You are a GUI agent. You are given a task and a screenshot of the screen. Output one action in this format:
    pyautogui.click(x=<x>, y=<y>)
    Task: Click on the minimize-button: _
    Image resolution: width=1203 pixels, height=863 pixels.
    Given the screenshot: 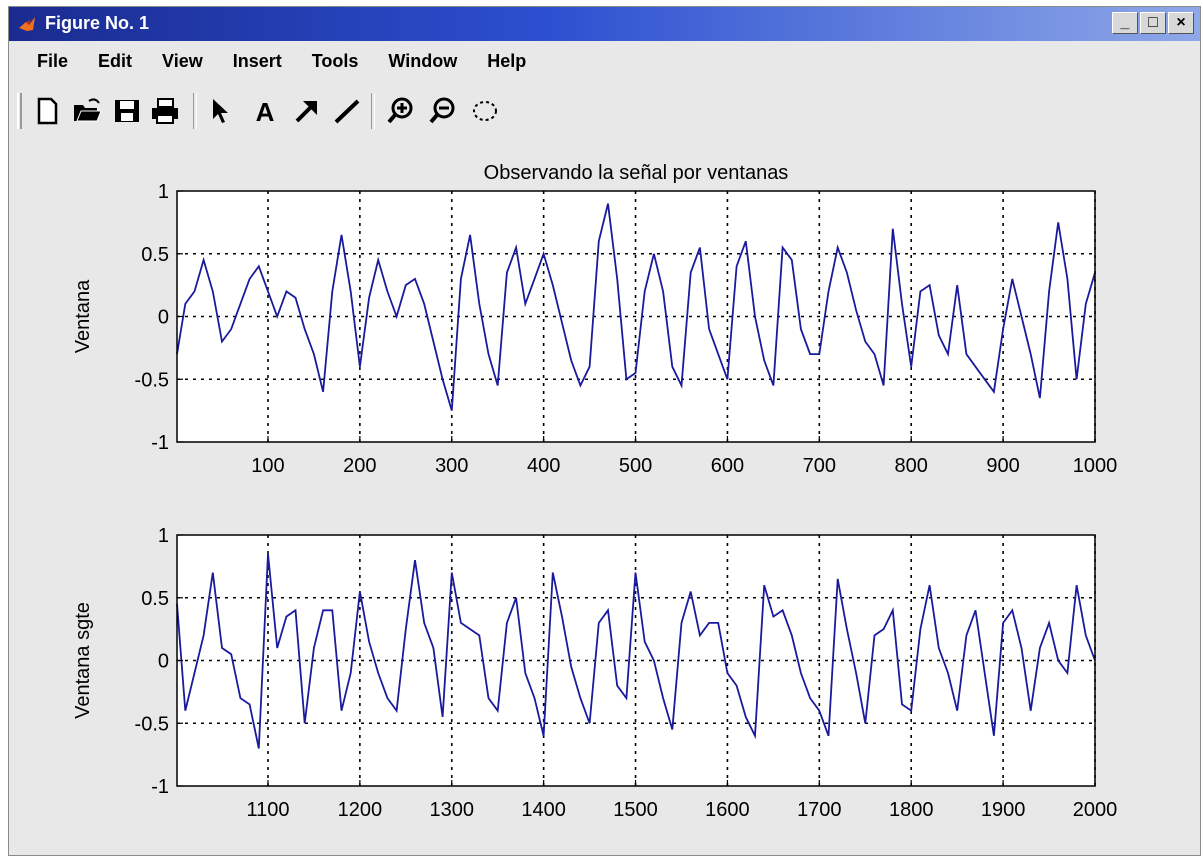 What is the action you would take?
    pyautogui.click(x=1125, y=23)
    